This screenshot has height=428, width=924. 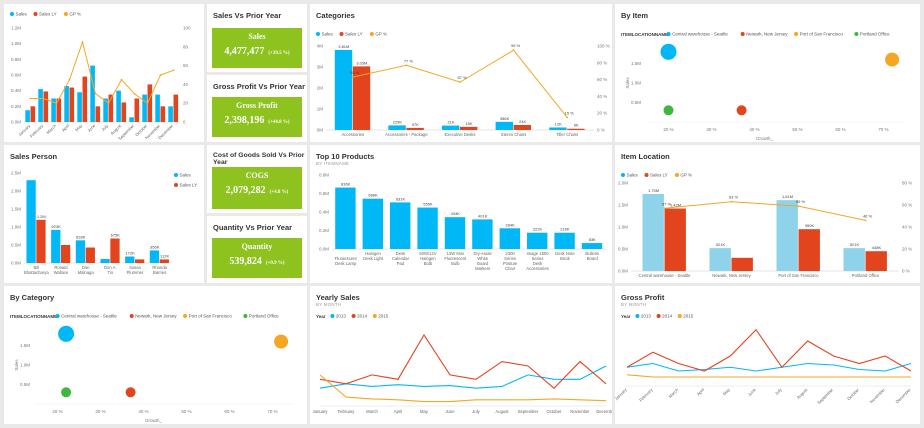 I want to click on data-label: 97K, so click(x=415, y=124).